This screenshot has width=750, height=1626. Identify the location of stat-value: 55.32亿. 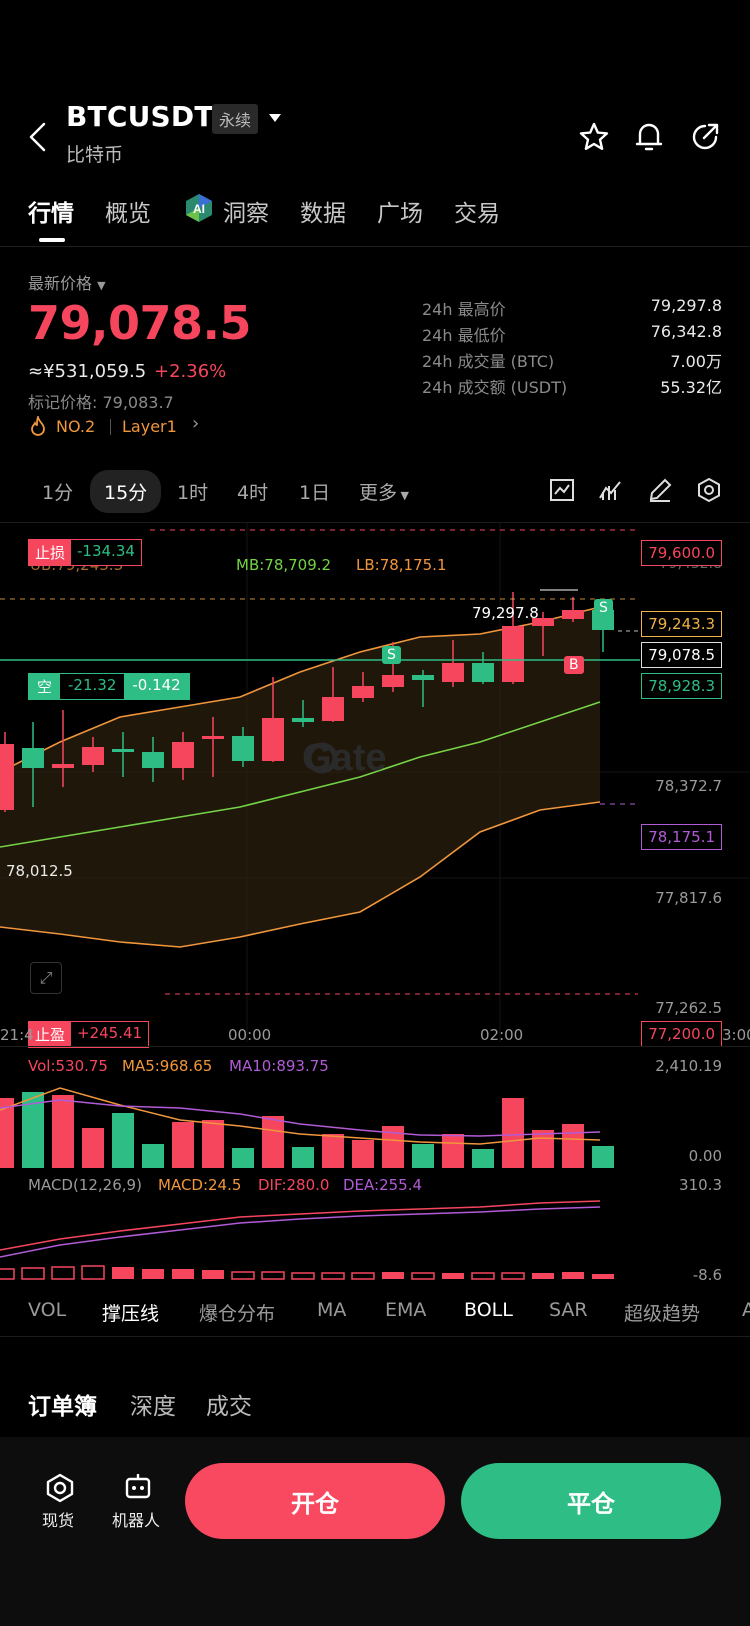
(691, 387).